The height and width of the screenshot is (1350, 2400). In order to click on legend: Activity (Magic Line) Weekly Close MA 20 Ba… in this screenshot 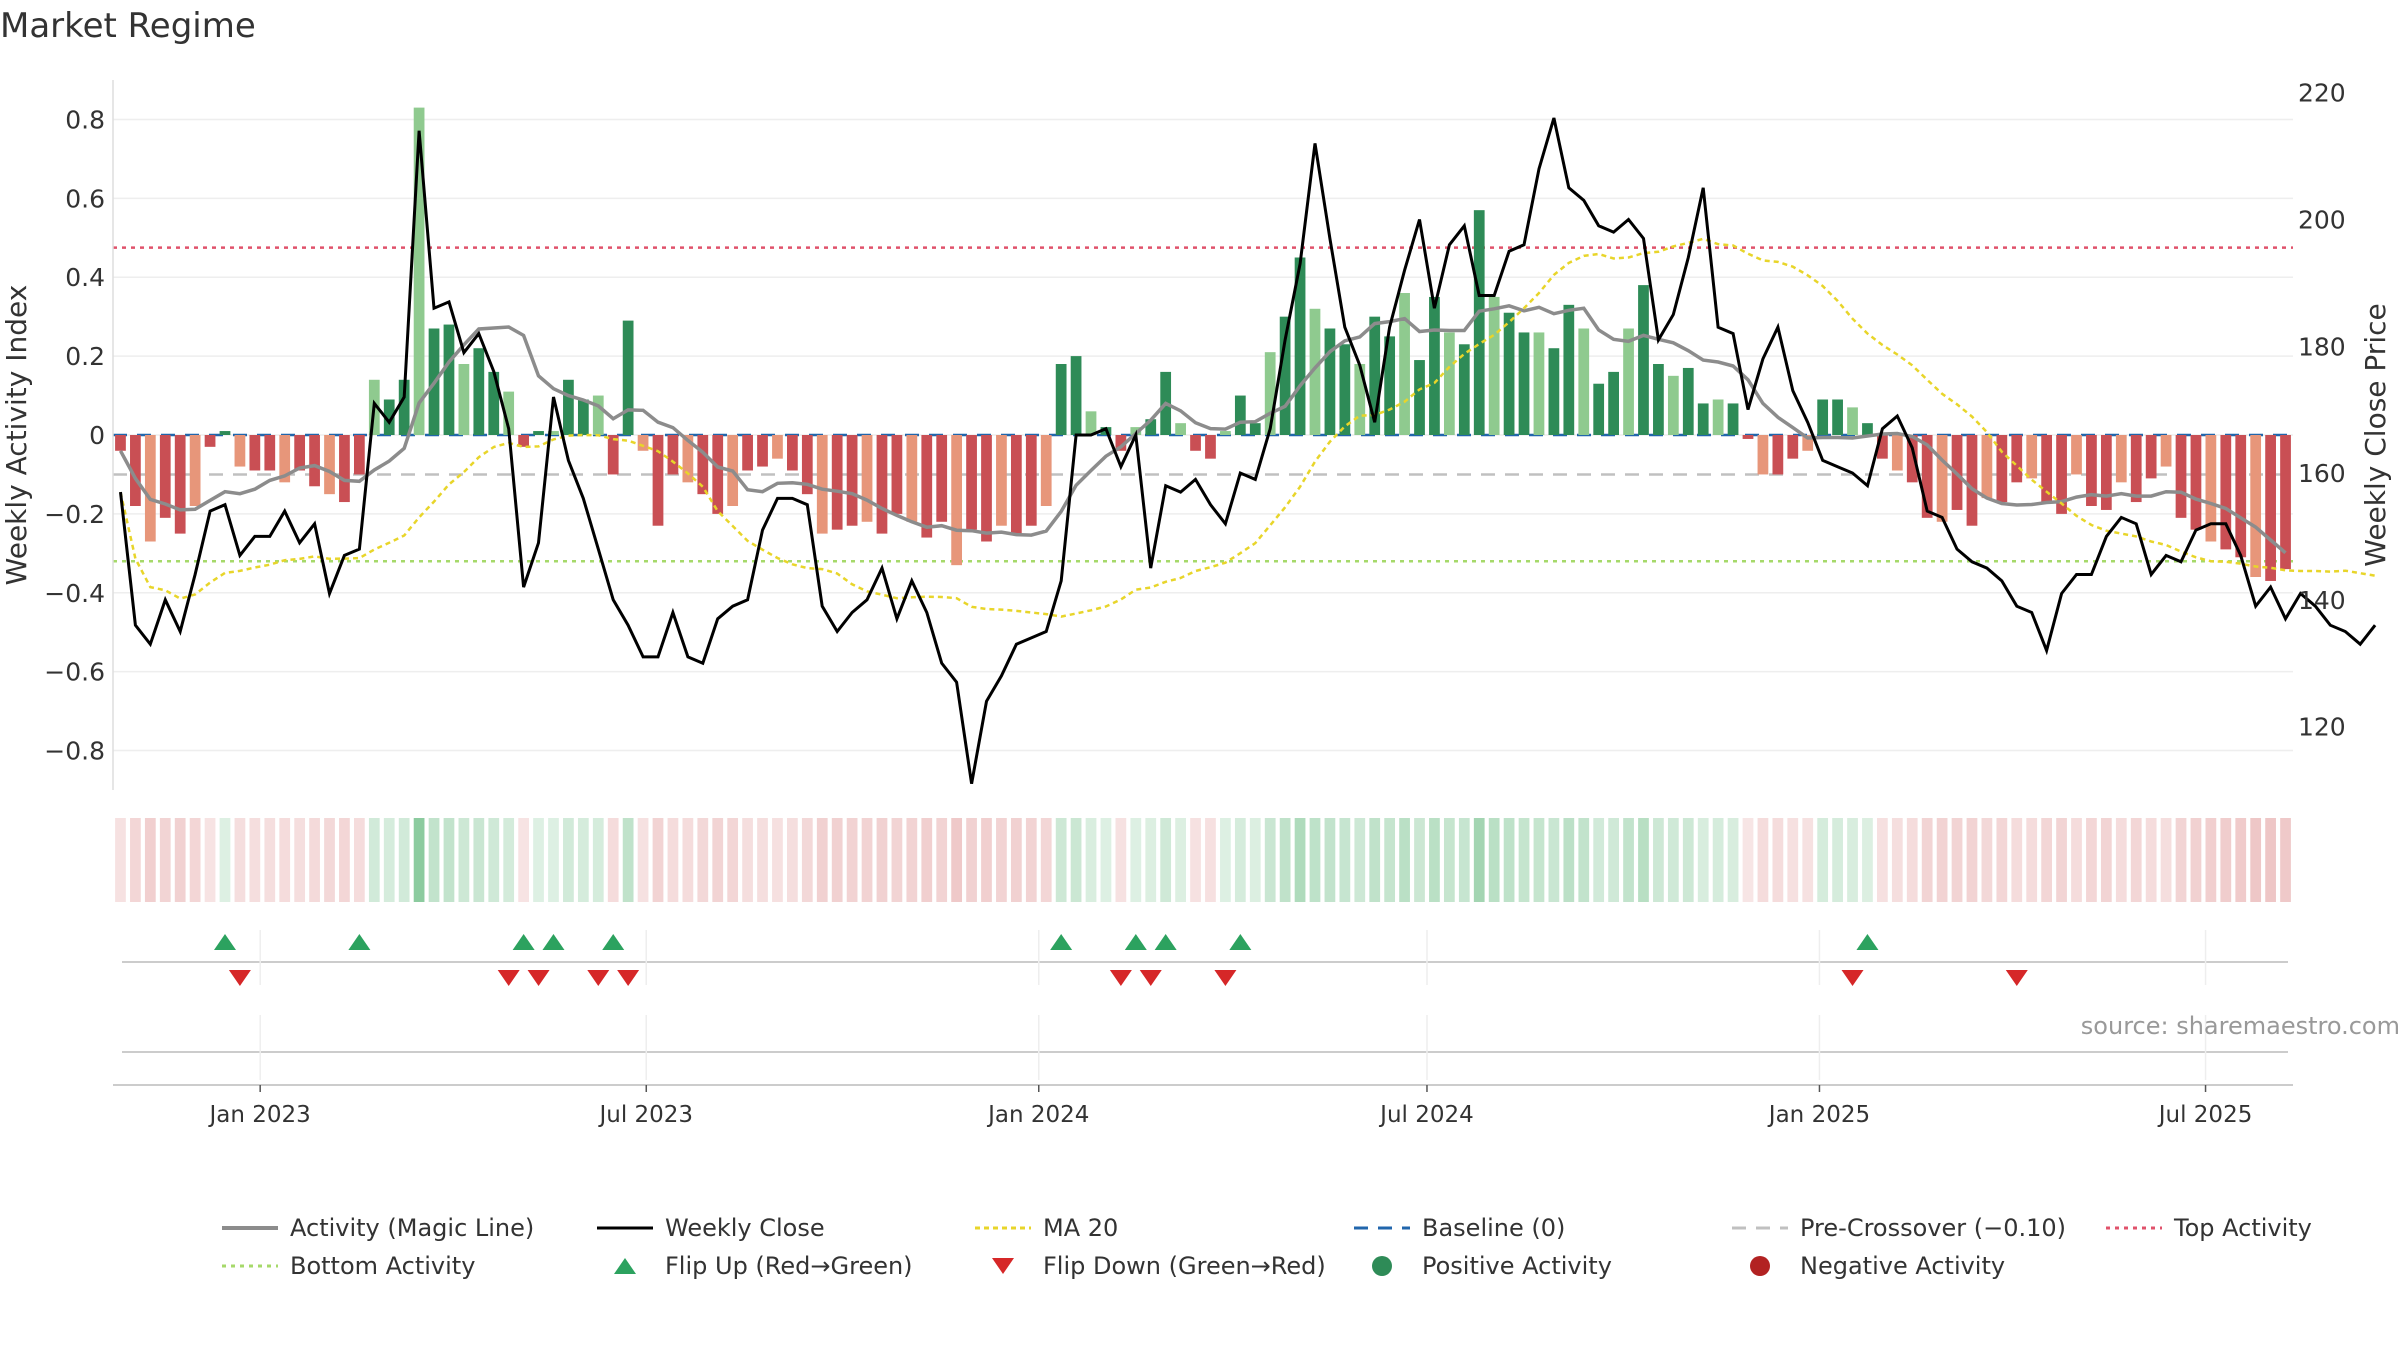, I will do `click(1200, 1253)`.